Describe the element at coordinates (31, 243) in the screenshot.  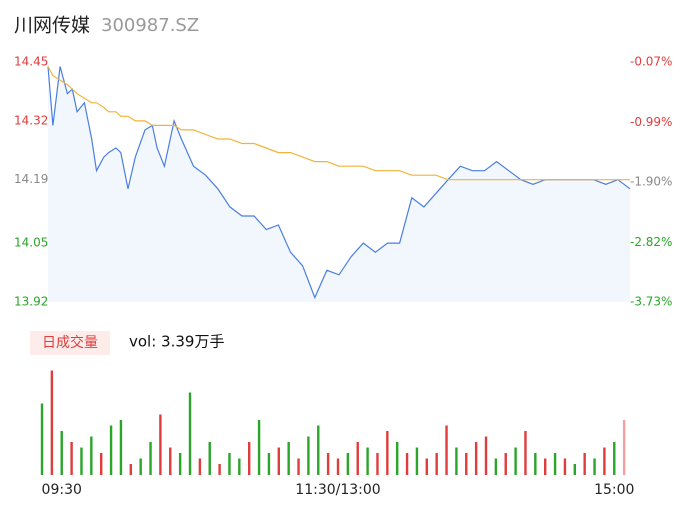
I see `y-tick-label: 14.05` at that location.